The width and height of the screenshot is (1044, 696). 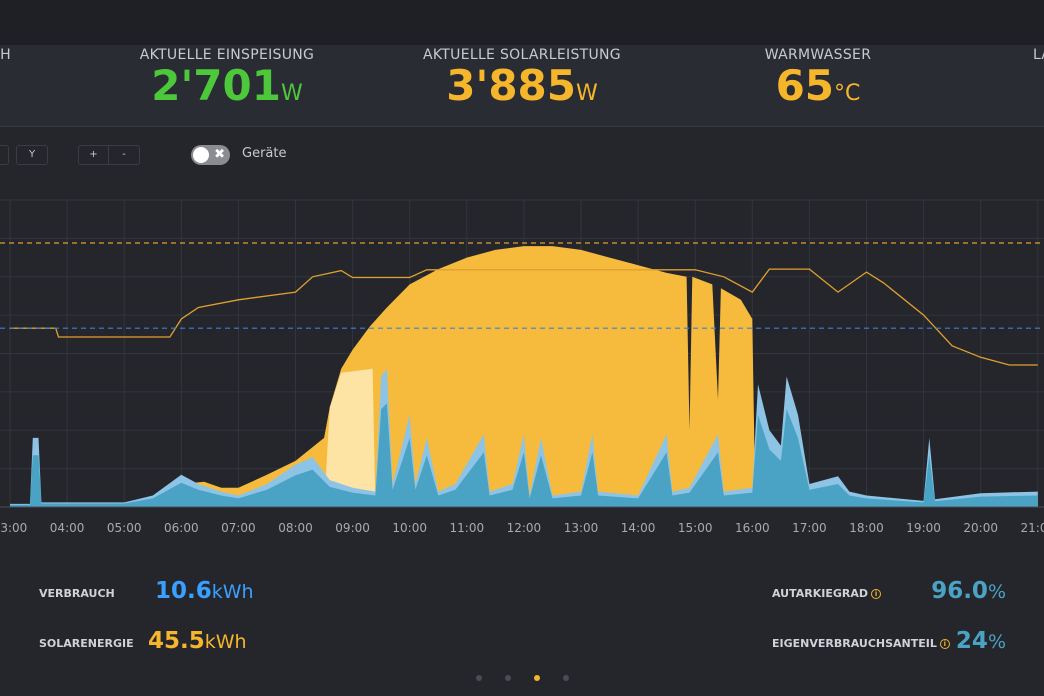 I want to click on stat-value: 65, so click(x=805, y=85).